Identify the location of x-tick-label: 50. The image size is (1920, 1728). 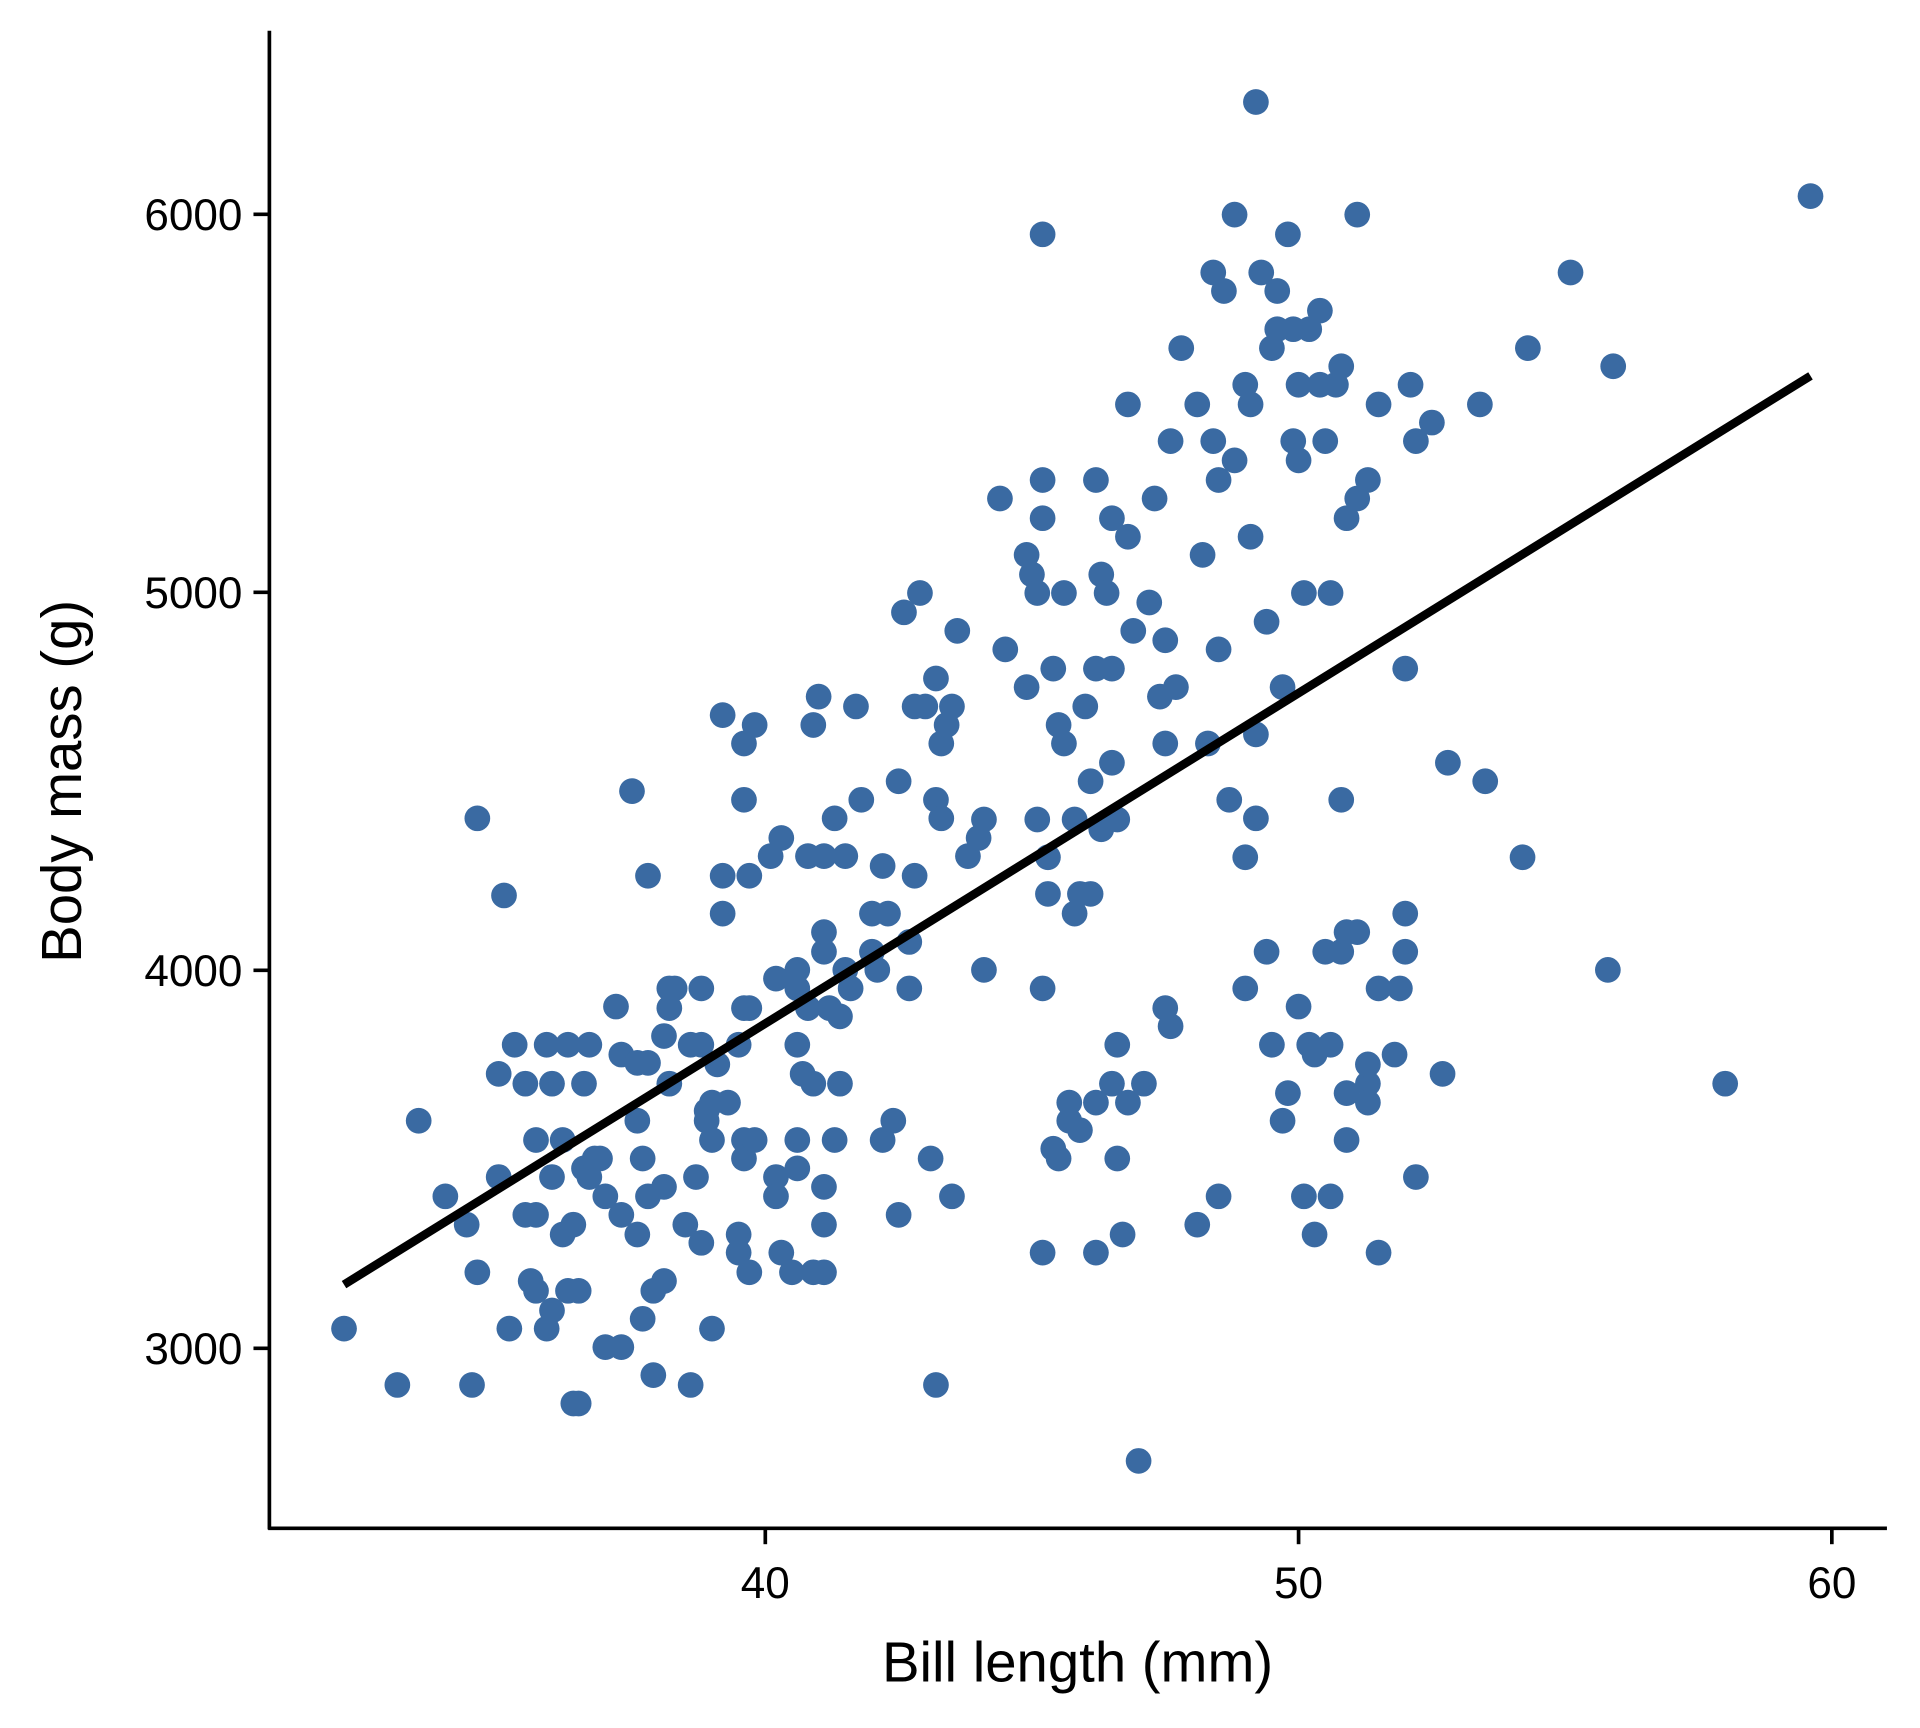
(1298, 1583).